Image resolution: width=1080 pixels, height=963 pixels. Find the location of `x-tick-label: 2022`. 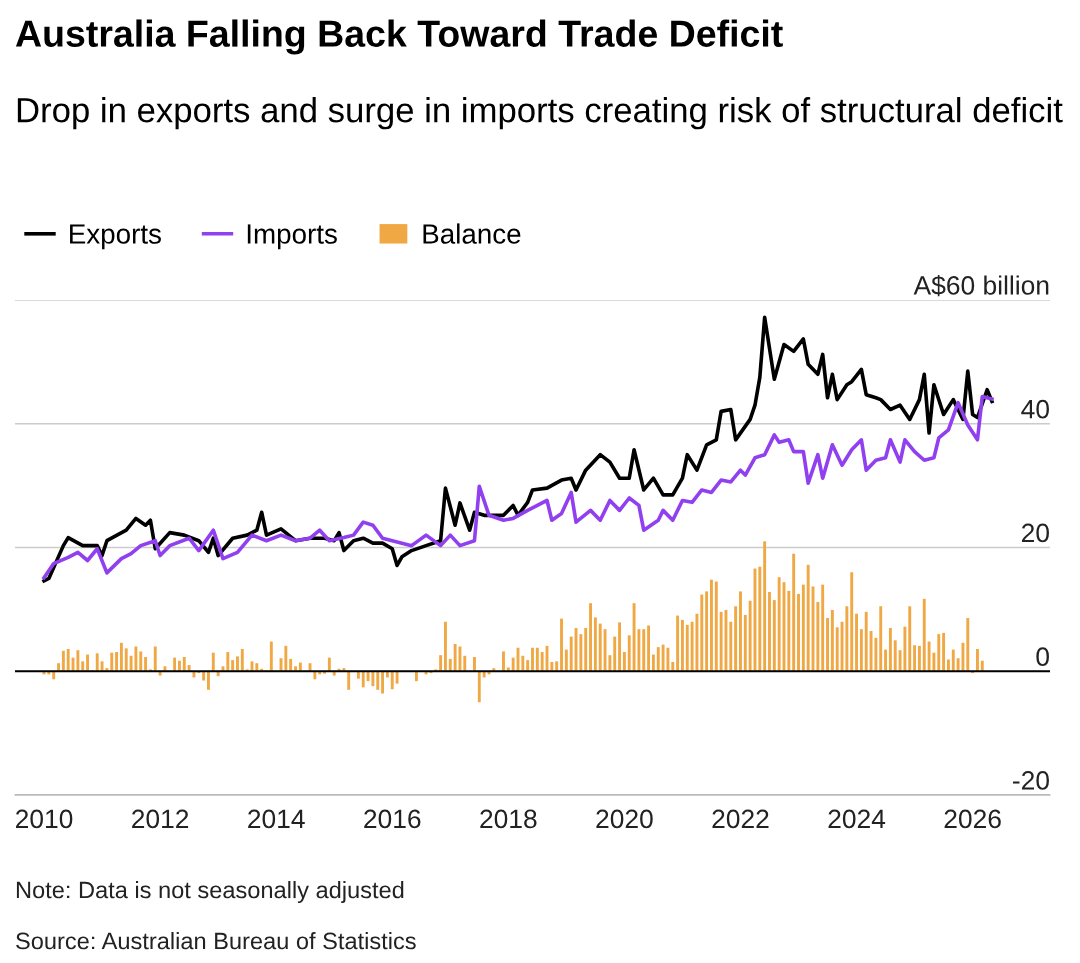

x-tick-label: 2022 is located at coordinates (740, 819).